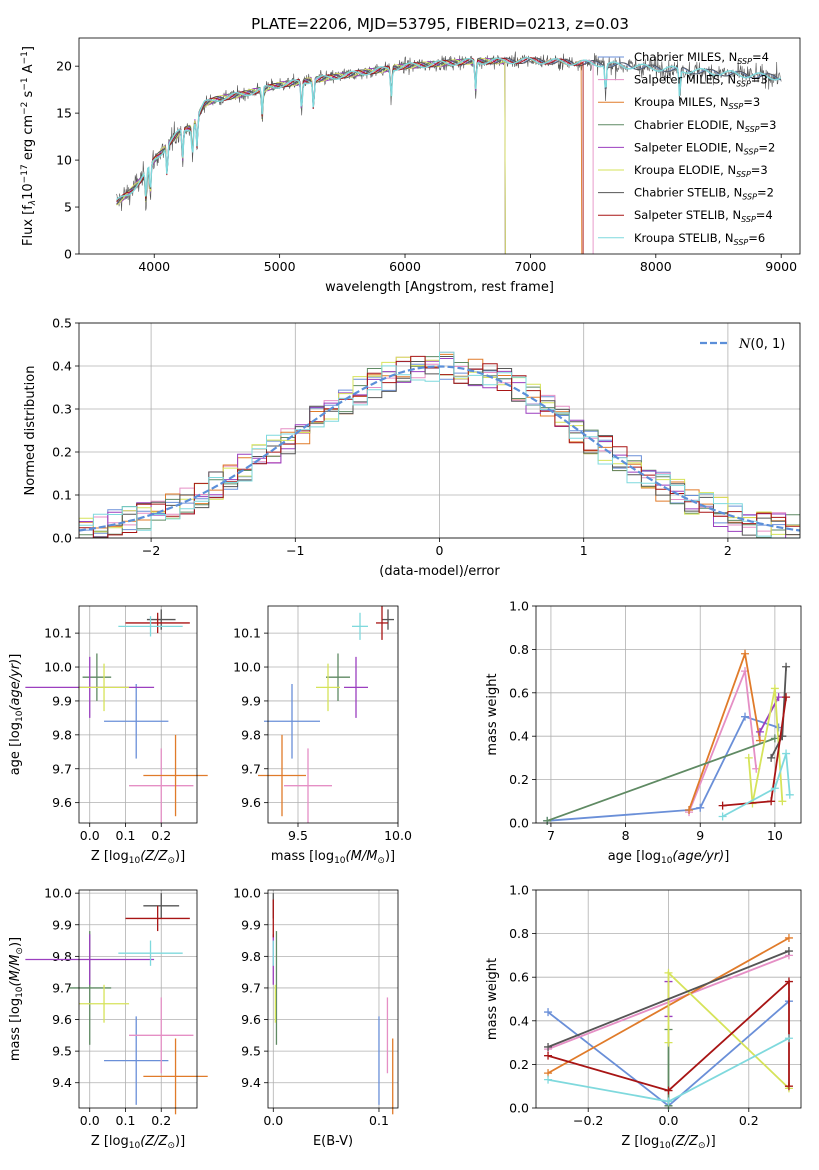 The height and width of the screenshot is (1170, 819). Describe the element at coordinates (588, 1120) in the screenshot. I see `x-tick-label: −0.2` at that location.